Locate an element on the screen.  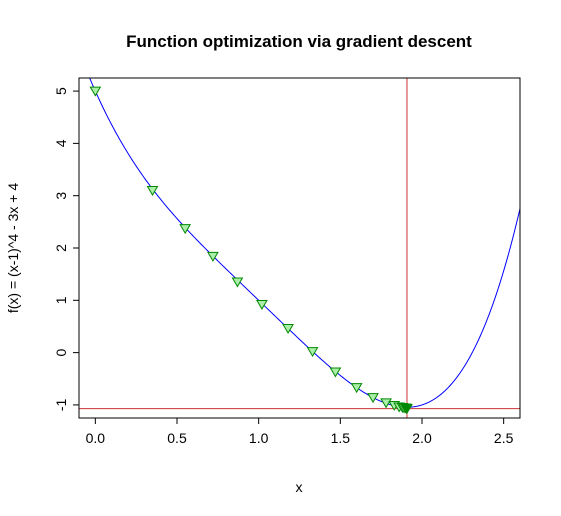
y-tick-label: 1 is located at coordinates (61, 300).